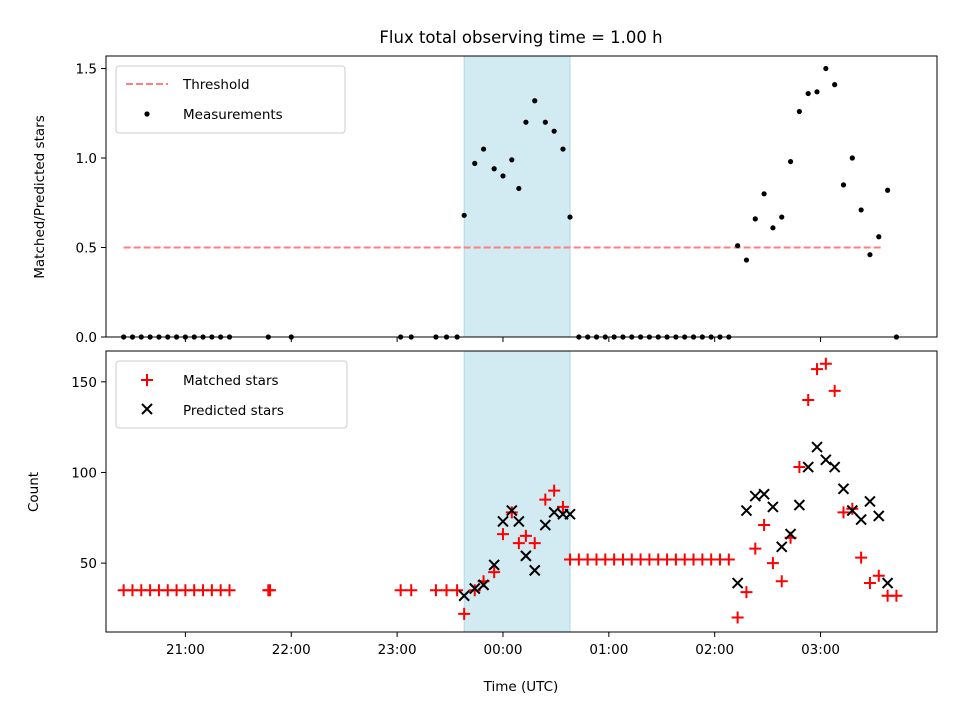 The height and width of the screenshot is (720, 960). I want to click on top-y-tick-label: 1.5, so click(86, 70).